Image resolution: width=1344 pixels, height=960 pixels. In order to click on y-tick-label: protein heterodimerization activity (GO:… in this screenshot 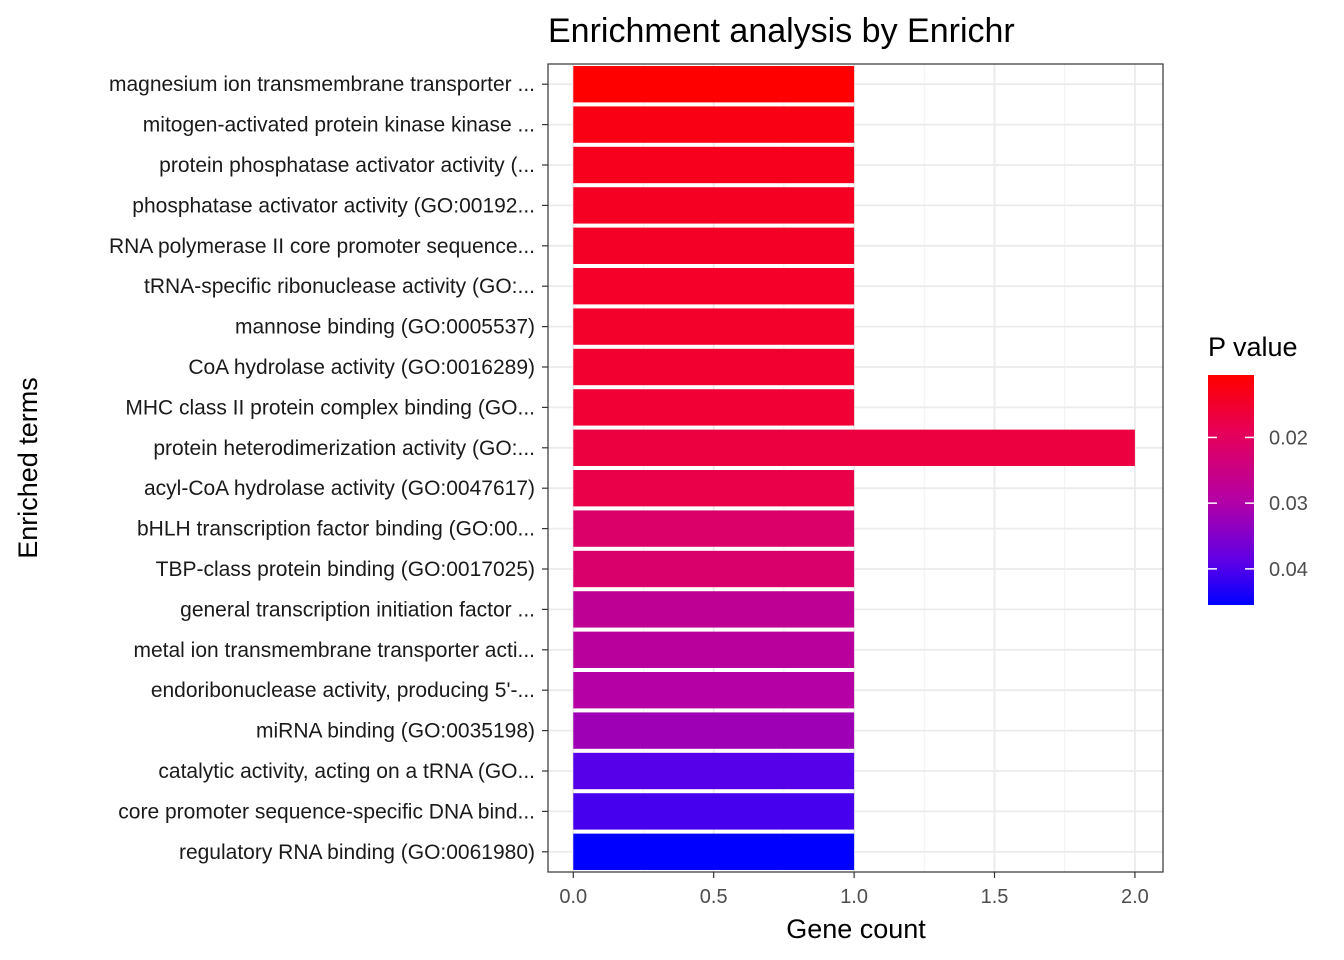, I will do `click(344, 448)`.